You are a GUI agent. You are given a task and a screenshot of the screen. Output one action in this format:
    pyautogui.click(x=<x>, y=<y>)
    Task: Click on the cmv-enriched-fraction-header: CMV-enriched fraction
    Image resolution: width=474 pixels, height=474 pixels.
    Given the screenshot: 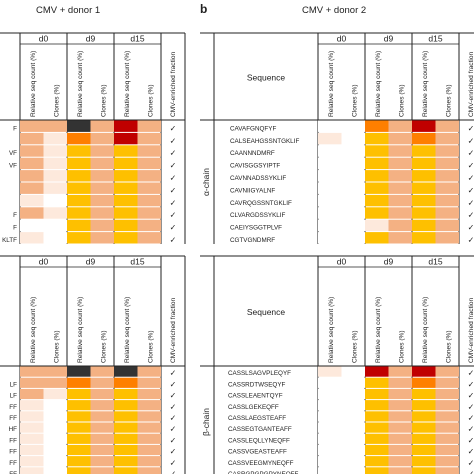 What is the action you would take?
    pyautogui.click(x=471, y=84)
    